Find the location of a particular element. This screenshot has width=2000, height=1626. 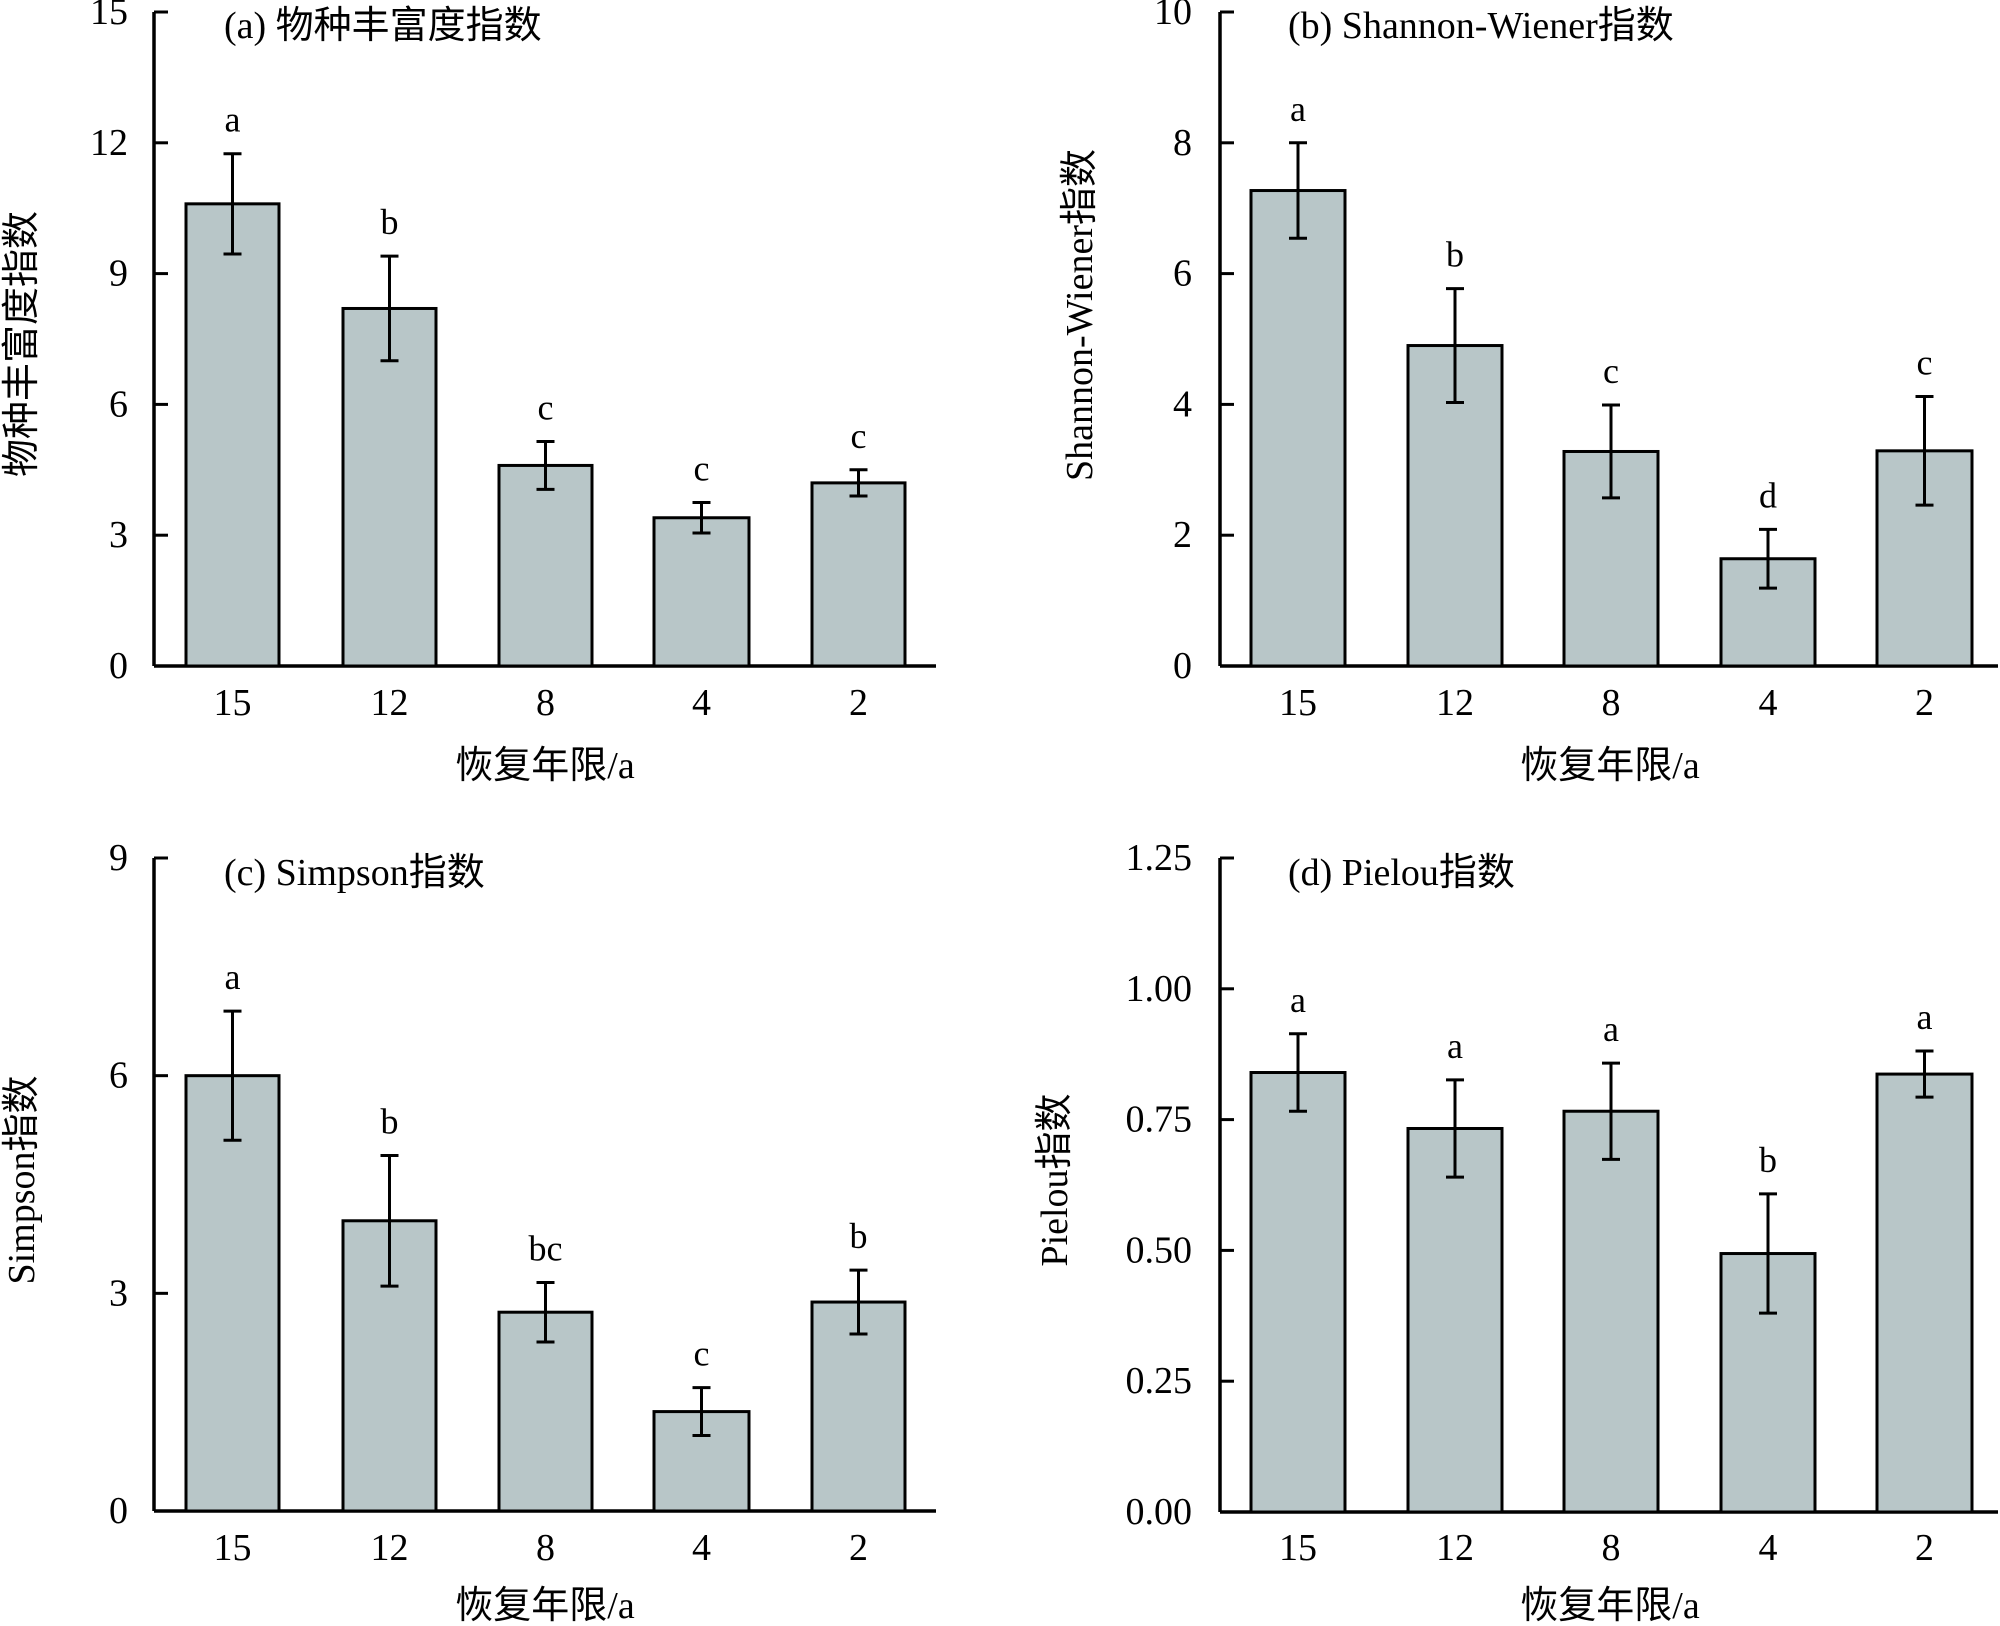

y-axis-label: Simpson指数 is located at coordinates (22, 1179).